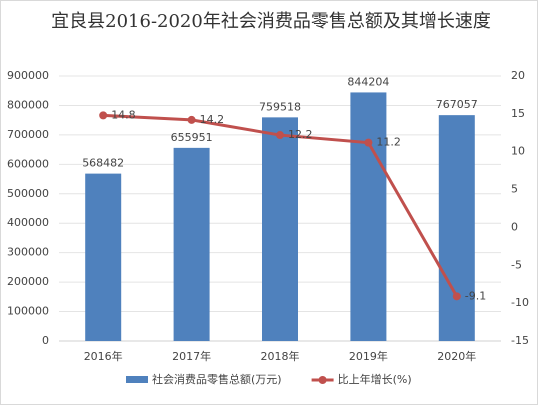 The width and height of the screenshot is (538, 405). Describe the element at coordinates (103, 163) in the screenshot. I see `bar-value-label: 568482` at that location.